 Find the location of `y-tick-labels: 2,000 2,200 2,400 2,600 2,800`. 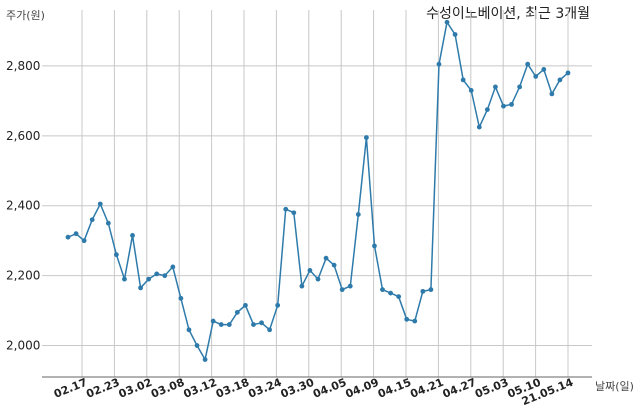

y-tick-labels: 2,000 2,200 2,400 2,600 2,800 is located at coordinates (23, 206).